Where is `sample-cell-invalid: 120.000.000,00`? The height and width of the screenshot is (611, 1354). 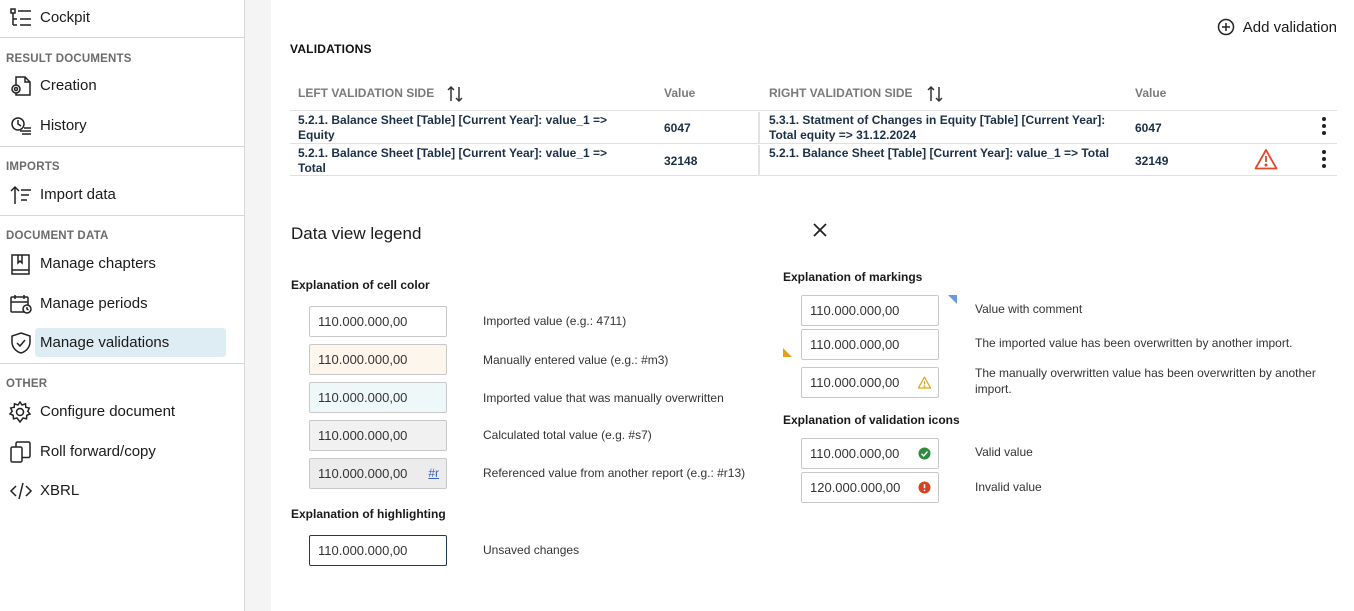
sample-cell-invalid: 120.000.000,00 is located at coordinates (870, 487).